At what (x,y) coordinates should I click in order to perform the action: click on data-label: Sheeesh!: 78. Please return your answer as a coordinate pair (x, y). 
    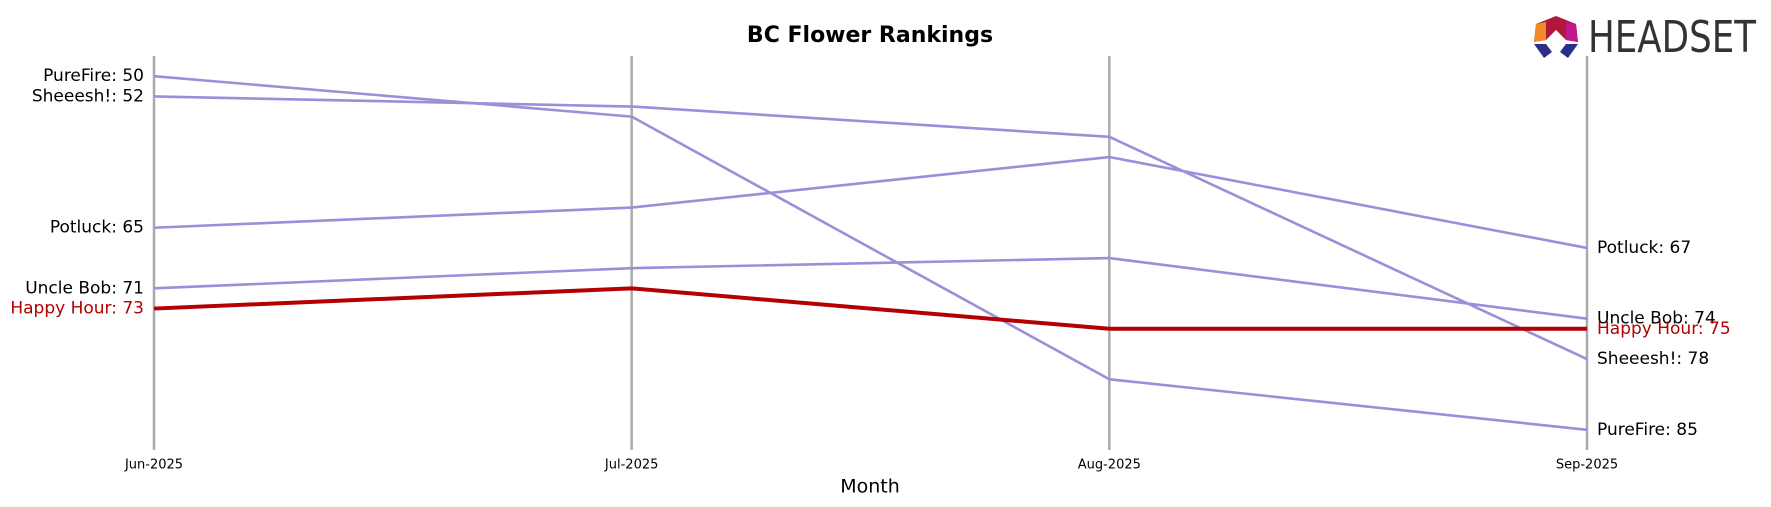
    Looking at the image, I should click on (1653, 359).